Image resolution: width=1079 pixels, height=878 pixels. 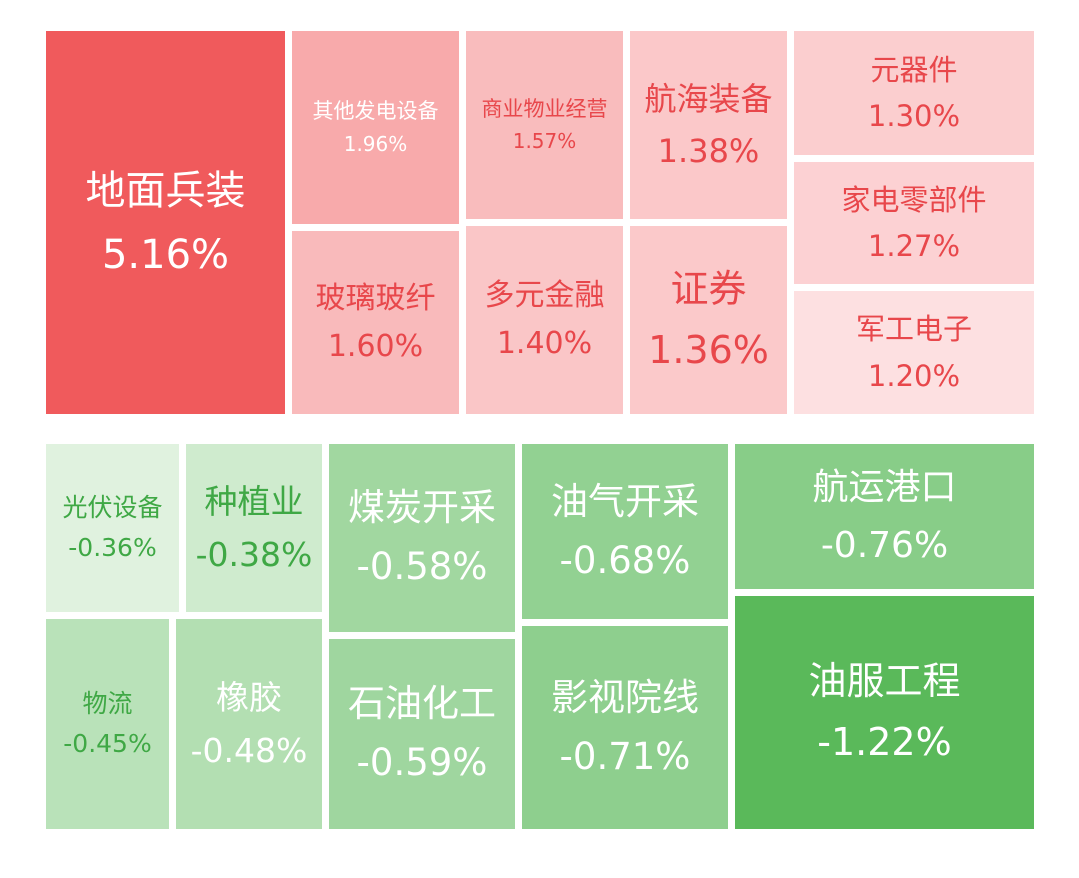 I want to click on treemap-tile: 多元金融 1.40%, so click(x=544, y=320).